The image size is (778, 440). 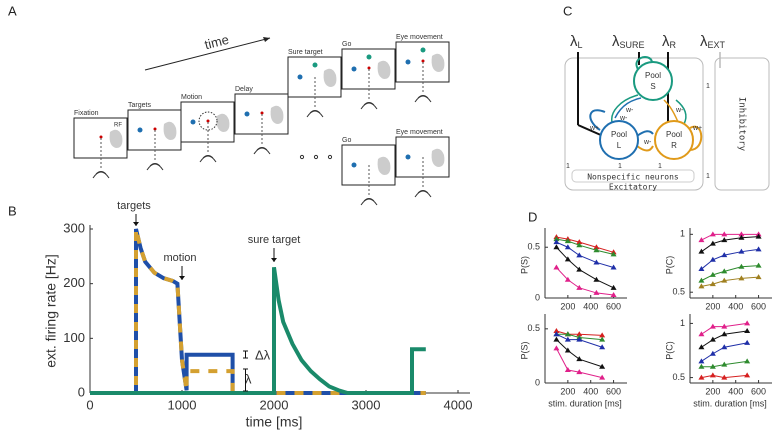 I want to click on pool-l, so click(x=619, y=140).